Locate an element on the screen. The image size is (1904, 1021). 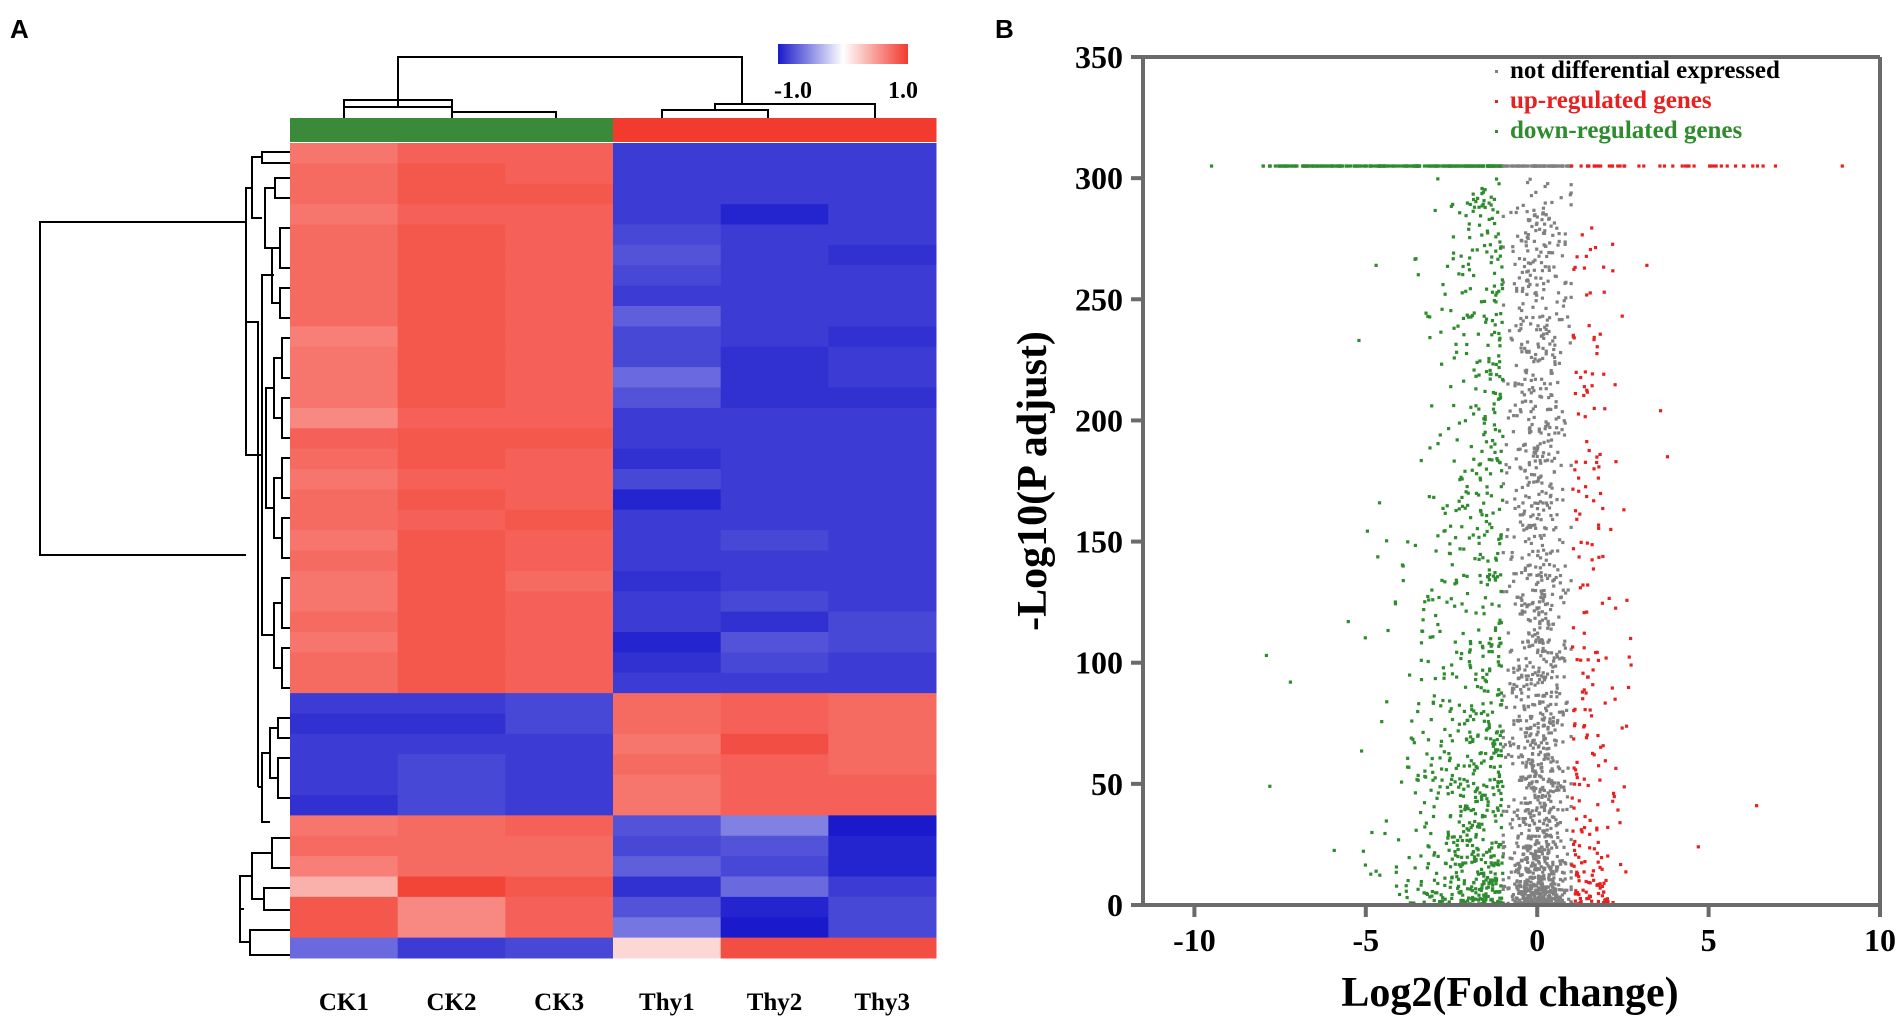
sample-label-thy3: Thy3 is located at coordinates (882, 1002).